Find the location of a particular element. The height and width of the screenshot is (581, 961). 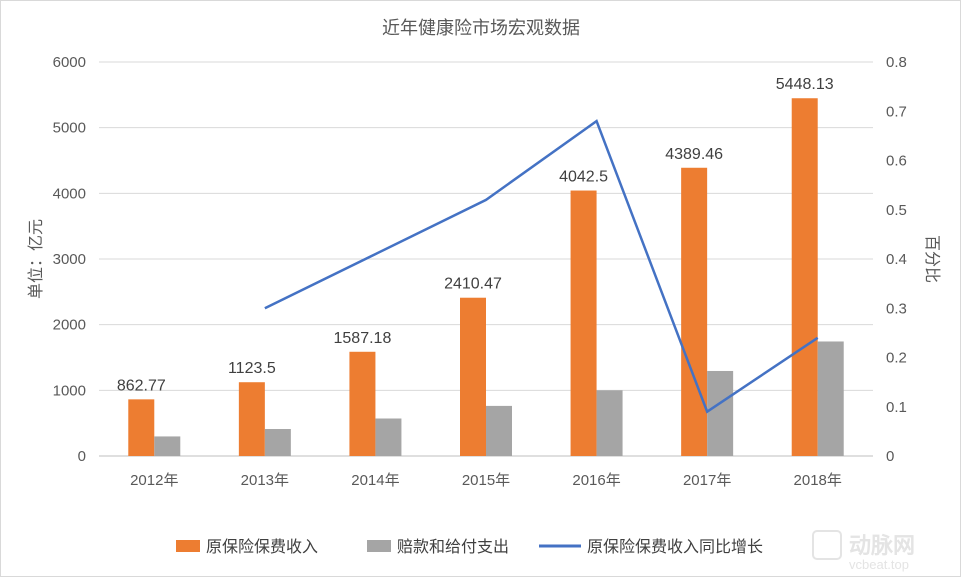

right-tick-label: 0.6 is located at coordinates (896, 161).